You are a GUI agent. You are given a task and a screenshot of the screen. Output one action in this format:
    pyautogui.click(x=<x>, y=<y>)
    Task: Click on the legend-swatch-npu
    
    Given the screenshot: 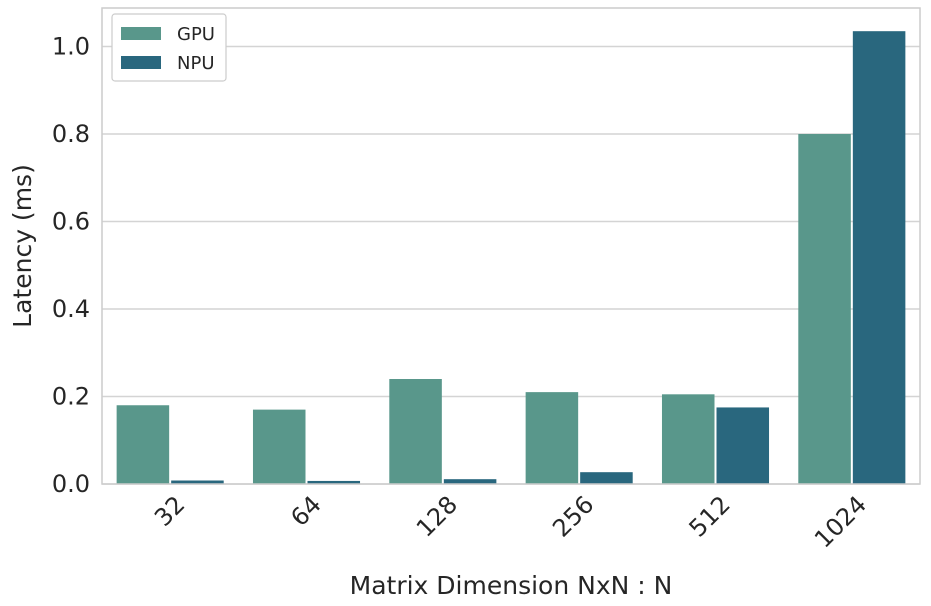 What is the action you would take?
    pyautogui.click(x=141, y=62)
    